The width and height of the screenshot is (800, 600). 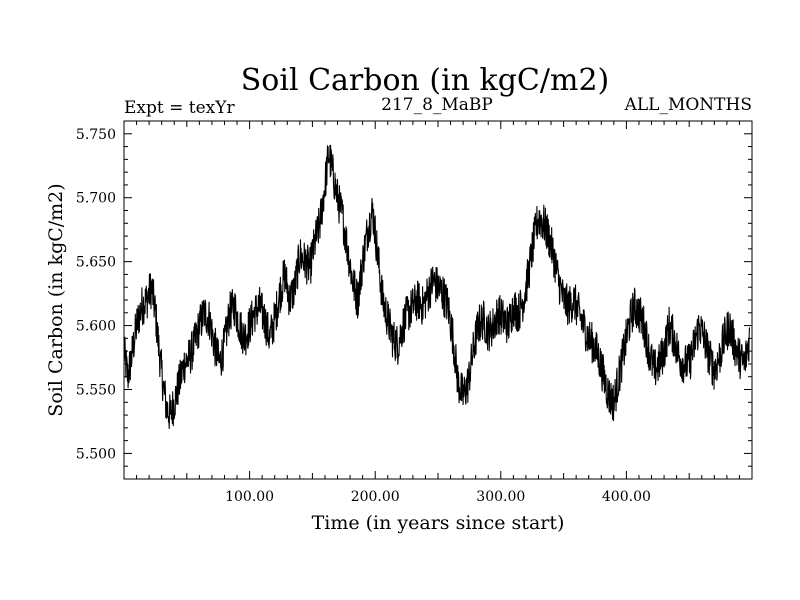 I want to click on chart-subtitle-center: 217_8_MaBP, so click(x=437, y=105).